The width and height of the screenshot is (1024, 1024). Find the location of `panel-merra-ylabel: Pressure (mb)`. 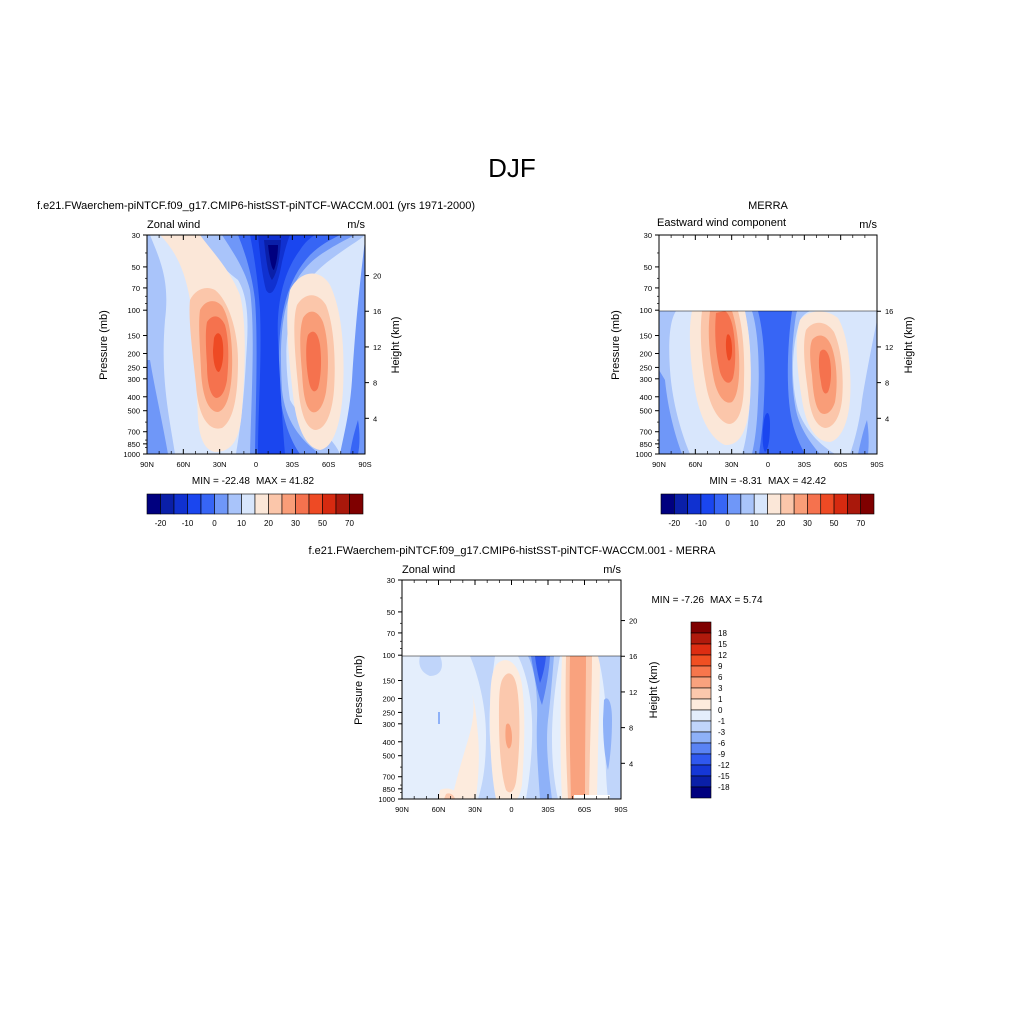

panel-merra-ylabel: Pressure (mb) is located at coordinates (616, 345).